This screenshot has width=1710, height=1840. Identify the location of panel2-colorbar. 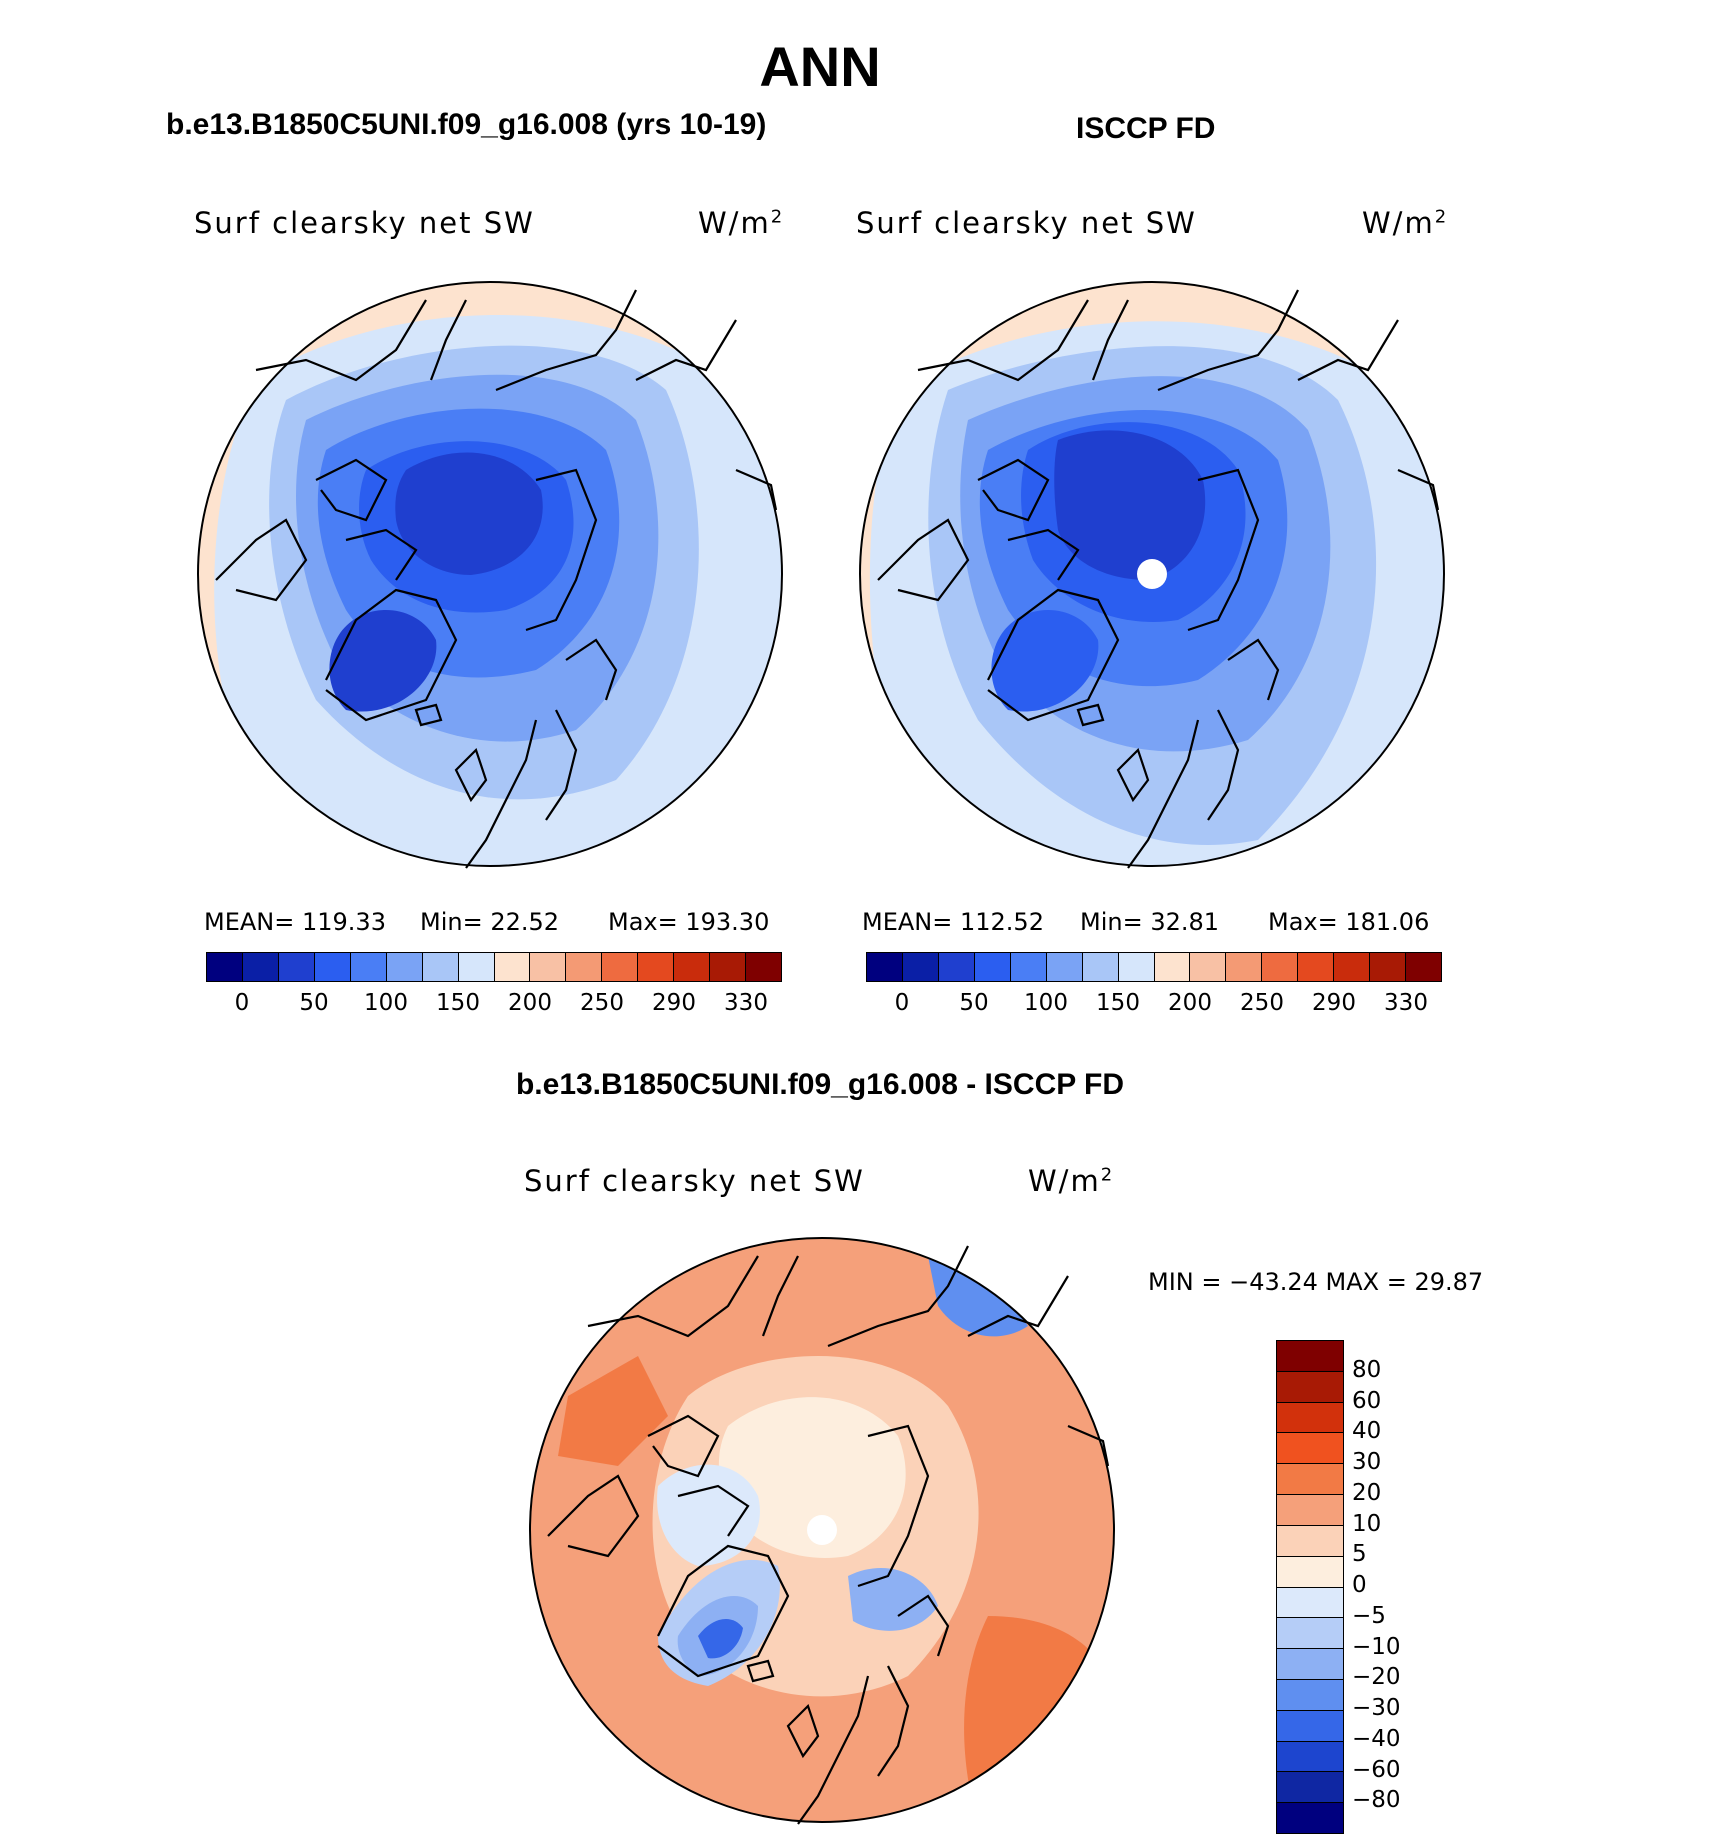
(1154, 967).